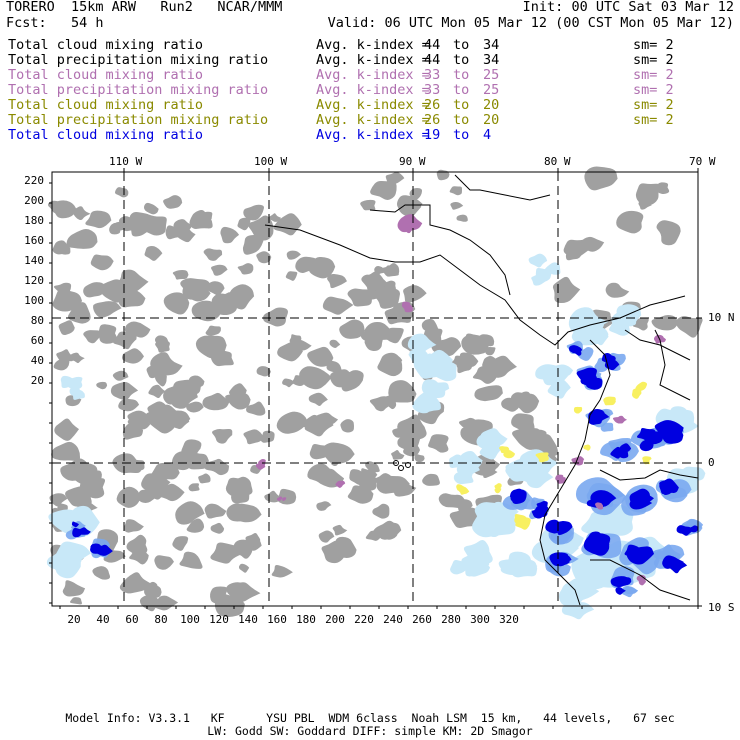 This screenshot has height=740, width=740. I want to click on lon-label-80w: 80 W, so click(557, 161).